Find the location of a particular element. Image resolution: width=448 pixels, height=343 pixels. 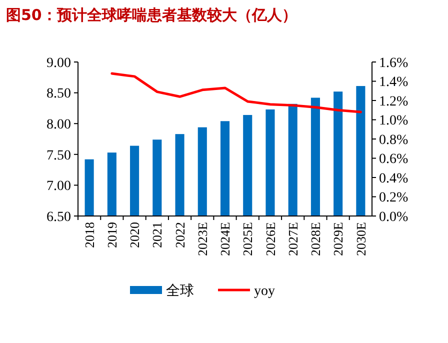

chart-title: 图50：预计全球哮喘患者基数较大（亿人） is located at coordinates (151, 15).